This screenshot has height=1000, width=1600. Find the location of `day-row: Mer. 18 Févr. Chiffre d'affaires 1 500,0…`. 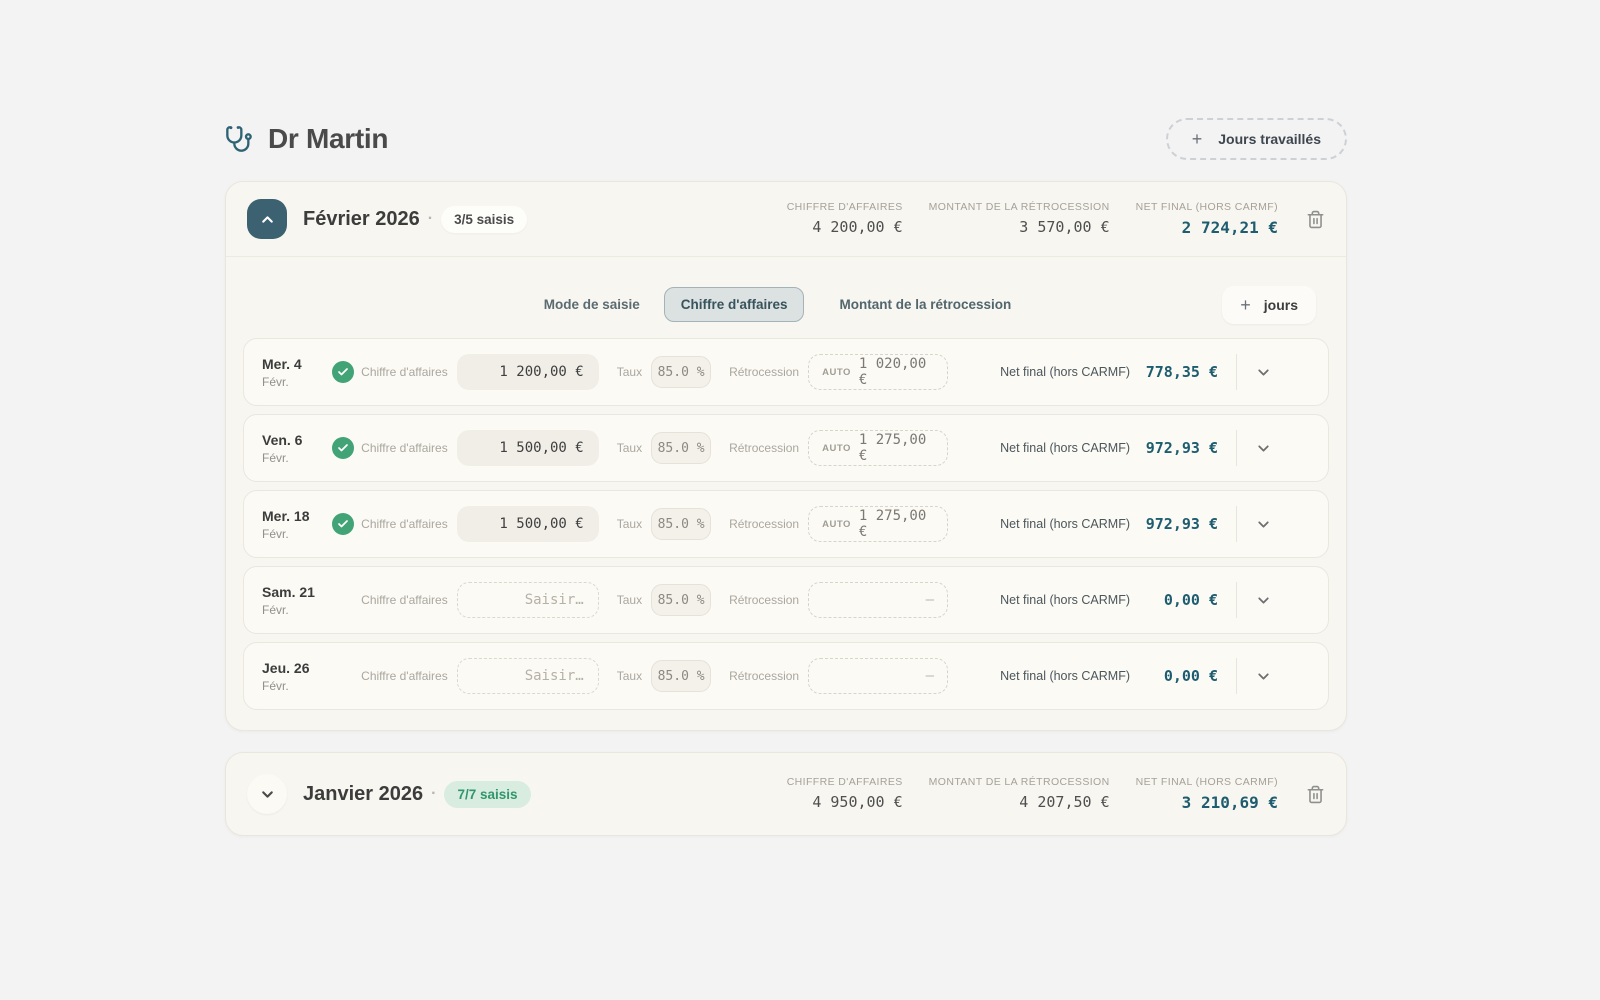

day-row: Mer. 18 Févr. Chiffre d'affaires 1 500,0… is located at coordinates (786, 524).